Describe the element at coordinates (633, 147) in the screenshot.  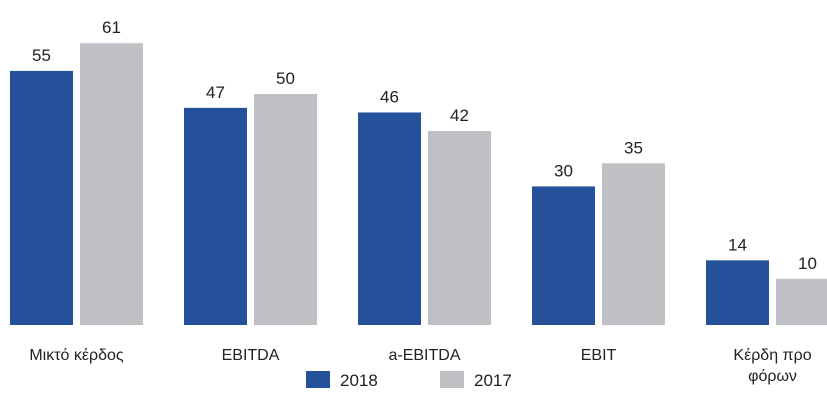
I see `value-label: 35` at that location.